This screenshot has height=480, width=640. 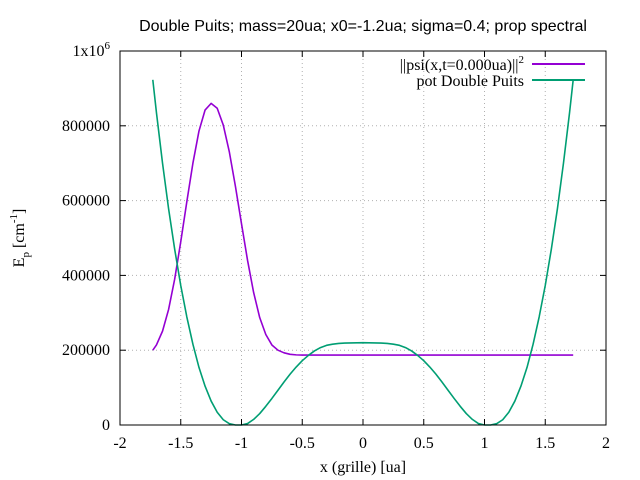 I want to click on x-tick-label: -1, so click(x=241, y=443).